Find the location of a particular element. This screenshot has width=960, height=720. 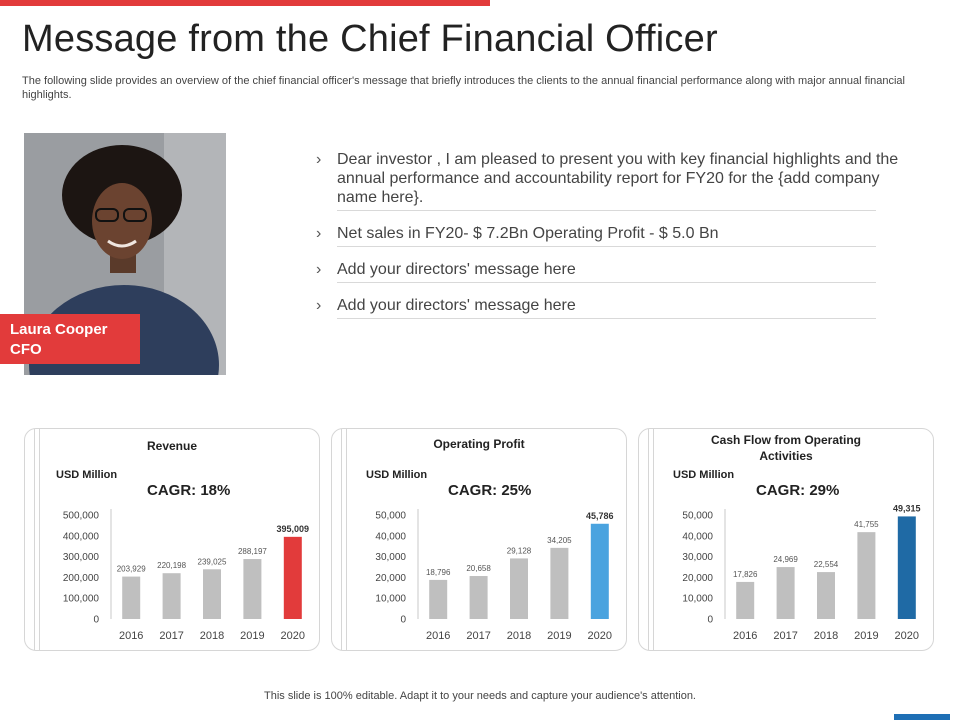

data-label: 45,786 is located at coordinates (600, 516).